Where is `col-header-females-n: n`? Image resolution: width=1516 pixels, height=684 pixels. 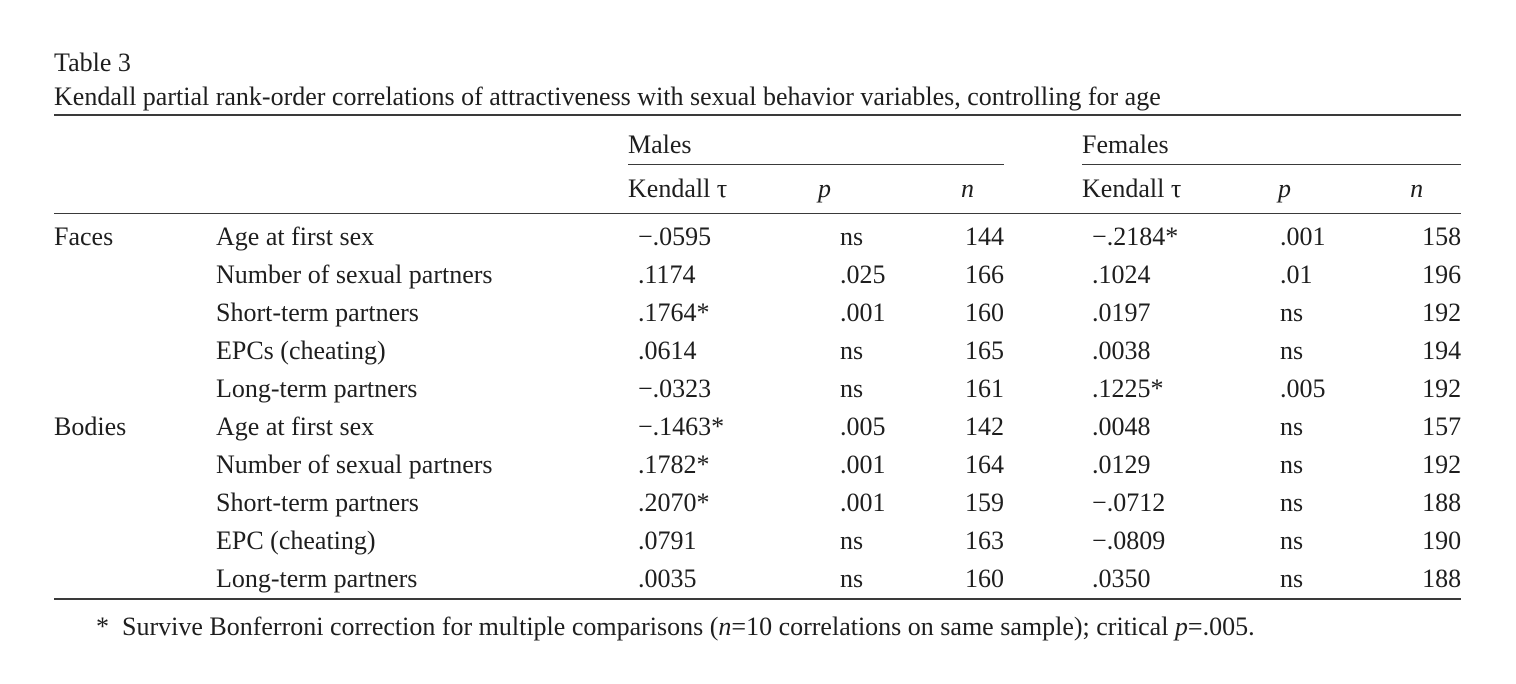 col-header-females-n: n is located at coordinates (1412, 189).